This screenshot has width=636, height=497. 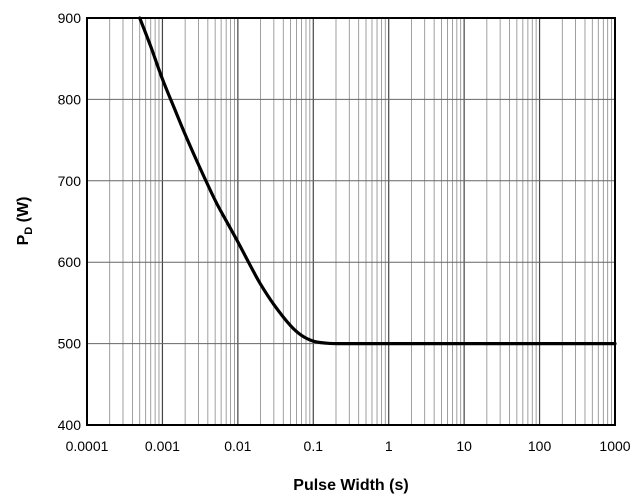 What do you see at coordinates (237, 446) in the screenshot?
I see `x-tick-label: 0.01` at bounding box center [237, 446].